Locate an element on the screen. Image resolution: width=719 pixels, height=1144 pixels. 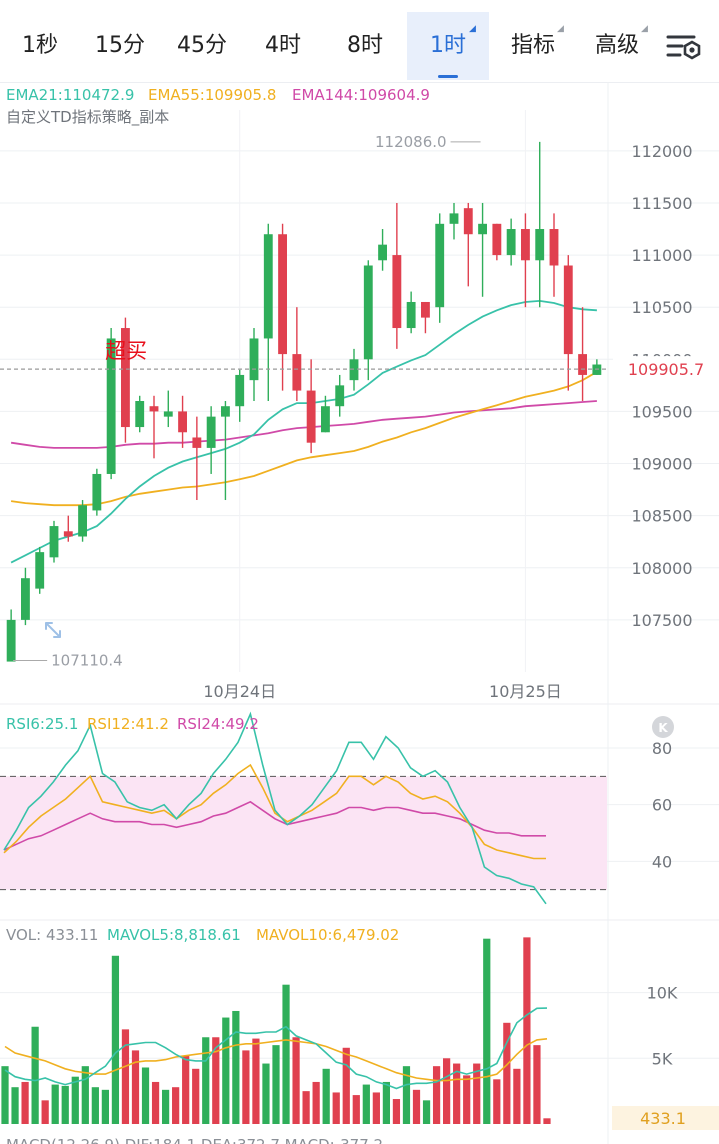
price-tick-label: 111000 is located at coordinates (661, 255).